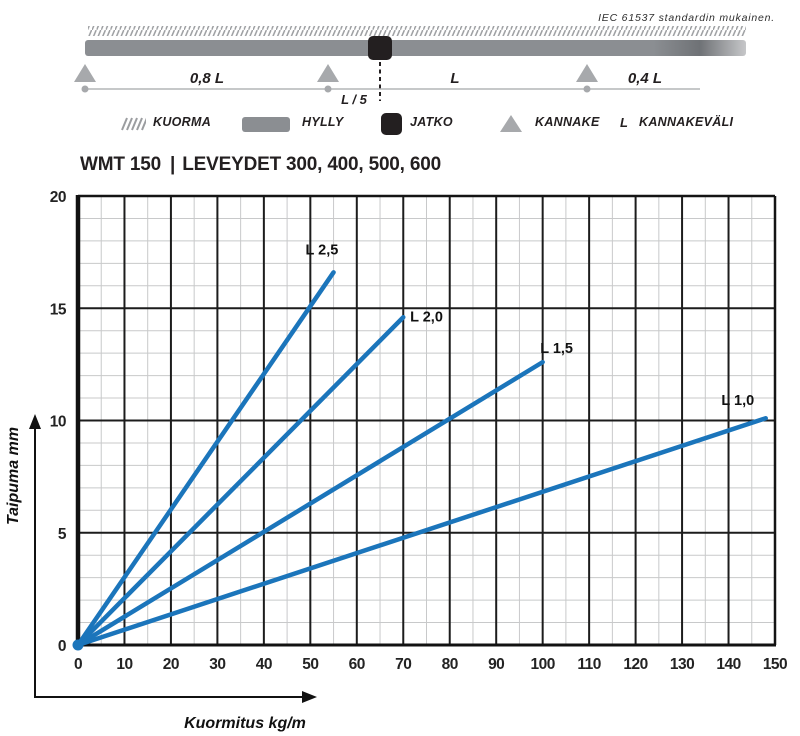  I want to click on legend-symbol-L: L, so click(624, 122).